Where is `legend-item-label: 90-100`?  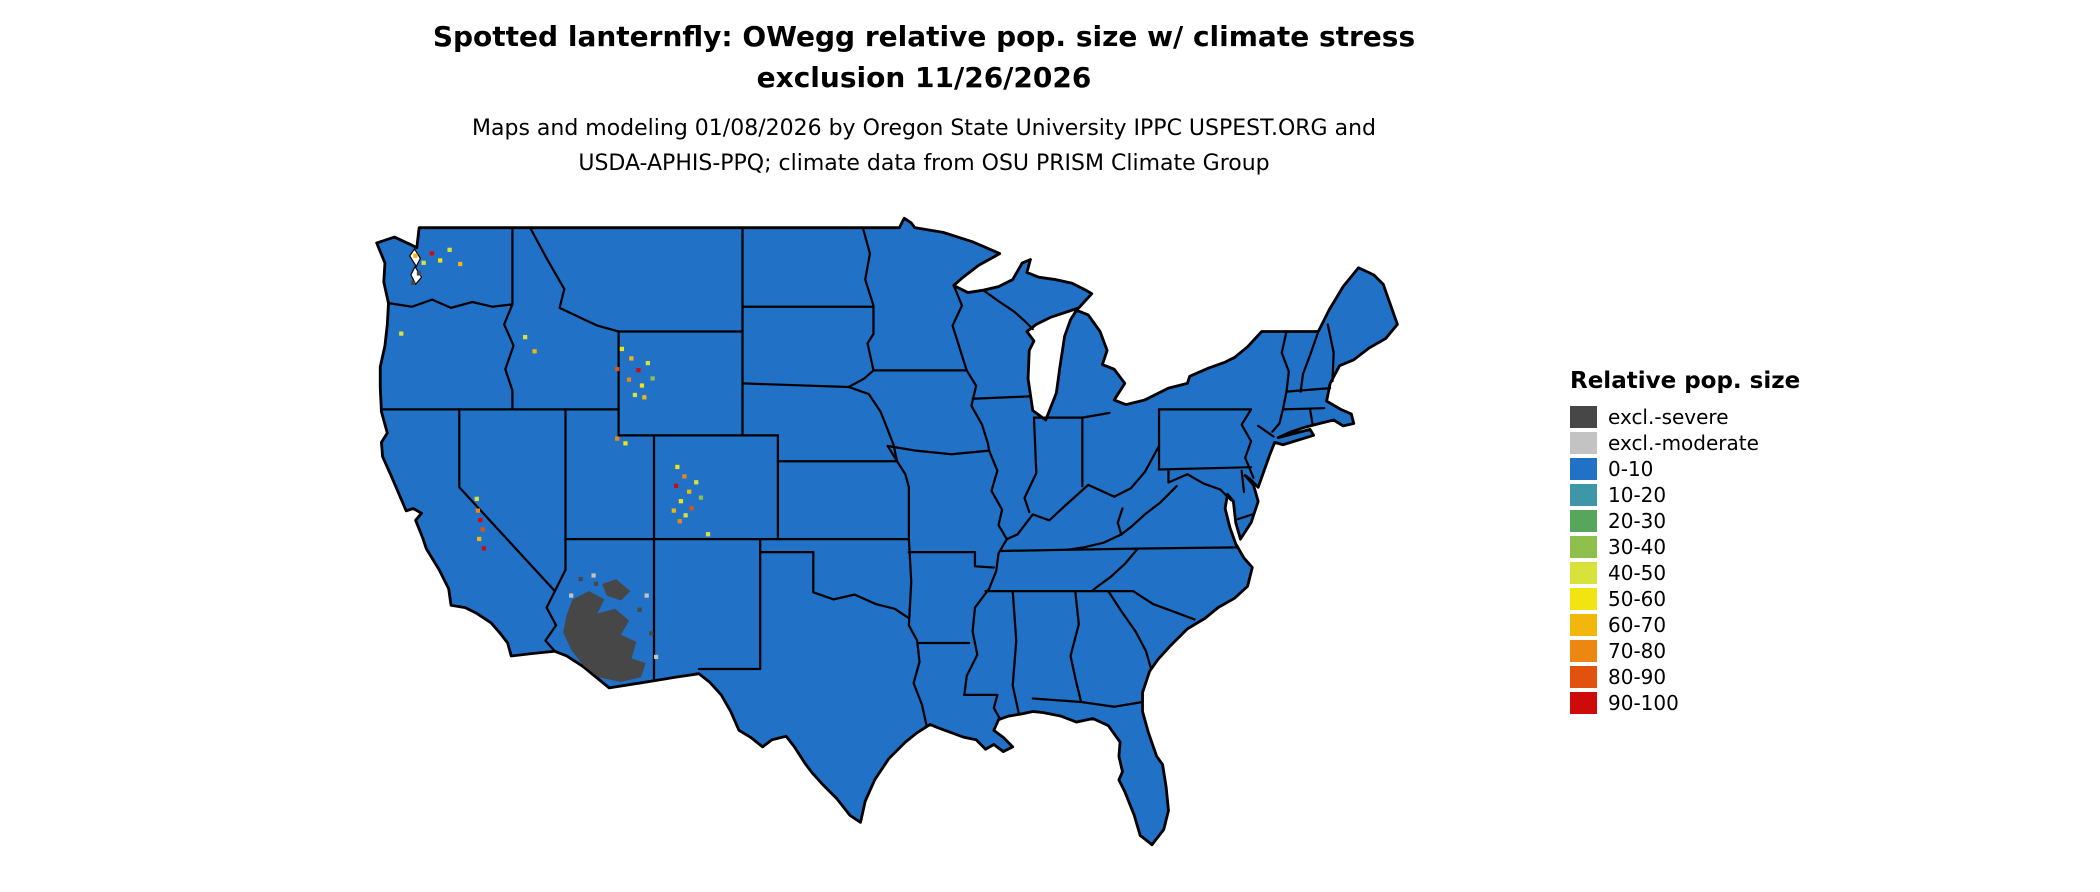
legend-item-label: 90-100 is located at coordinates (1643, 703).